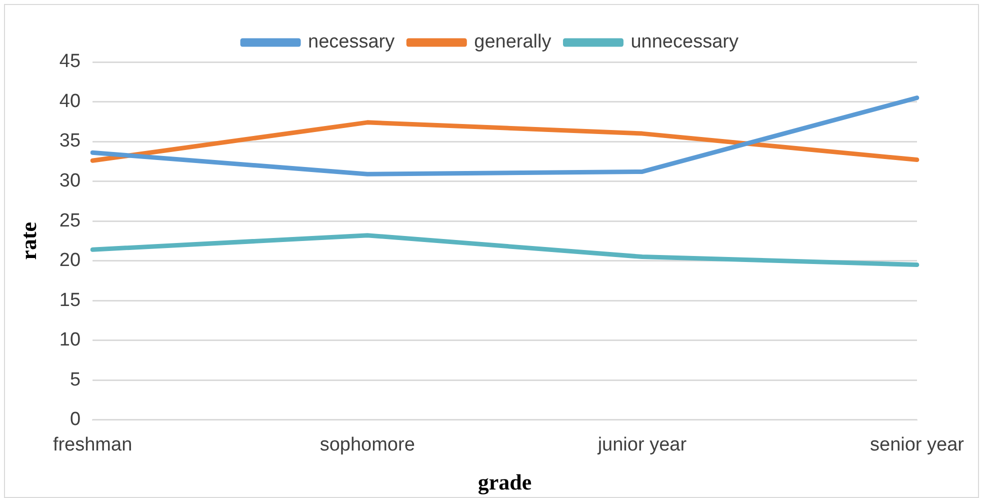  What do you see at coordinates (917, 445) in the screenshot?
I see `x-tick-label: senior year` at bounding box center [917, 445].